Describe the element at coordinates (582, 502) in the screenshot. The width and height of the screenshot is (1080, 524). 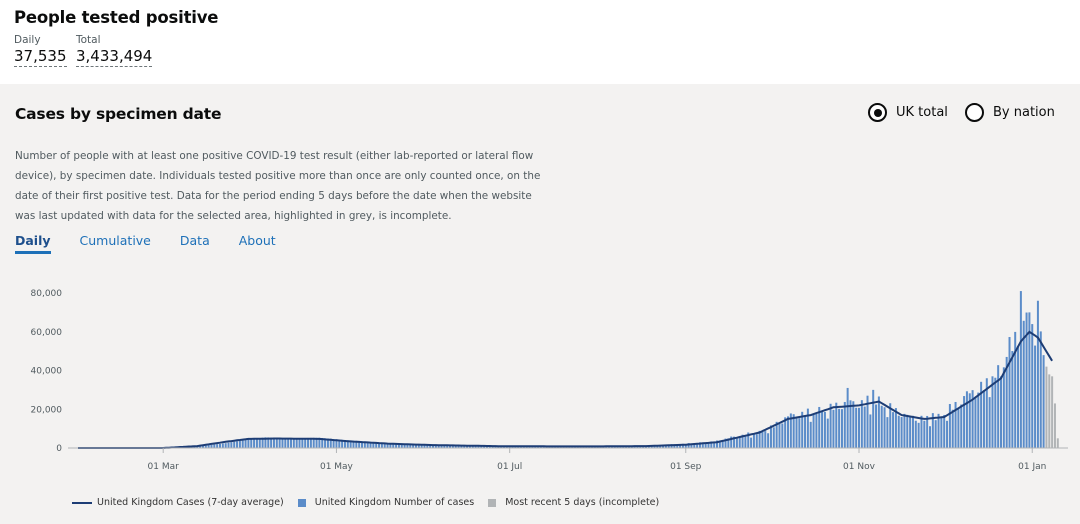
I see `legend-label-incomplete: Most recent 5 days (incomplete)` at that location.